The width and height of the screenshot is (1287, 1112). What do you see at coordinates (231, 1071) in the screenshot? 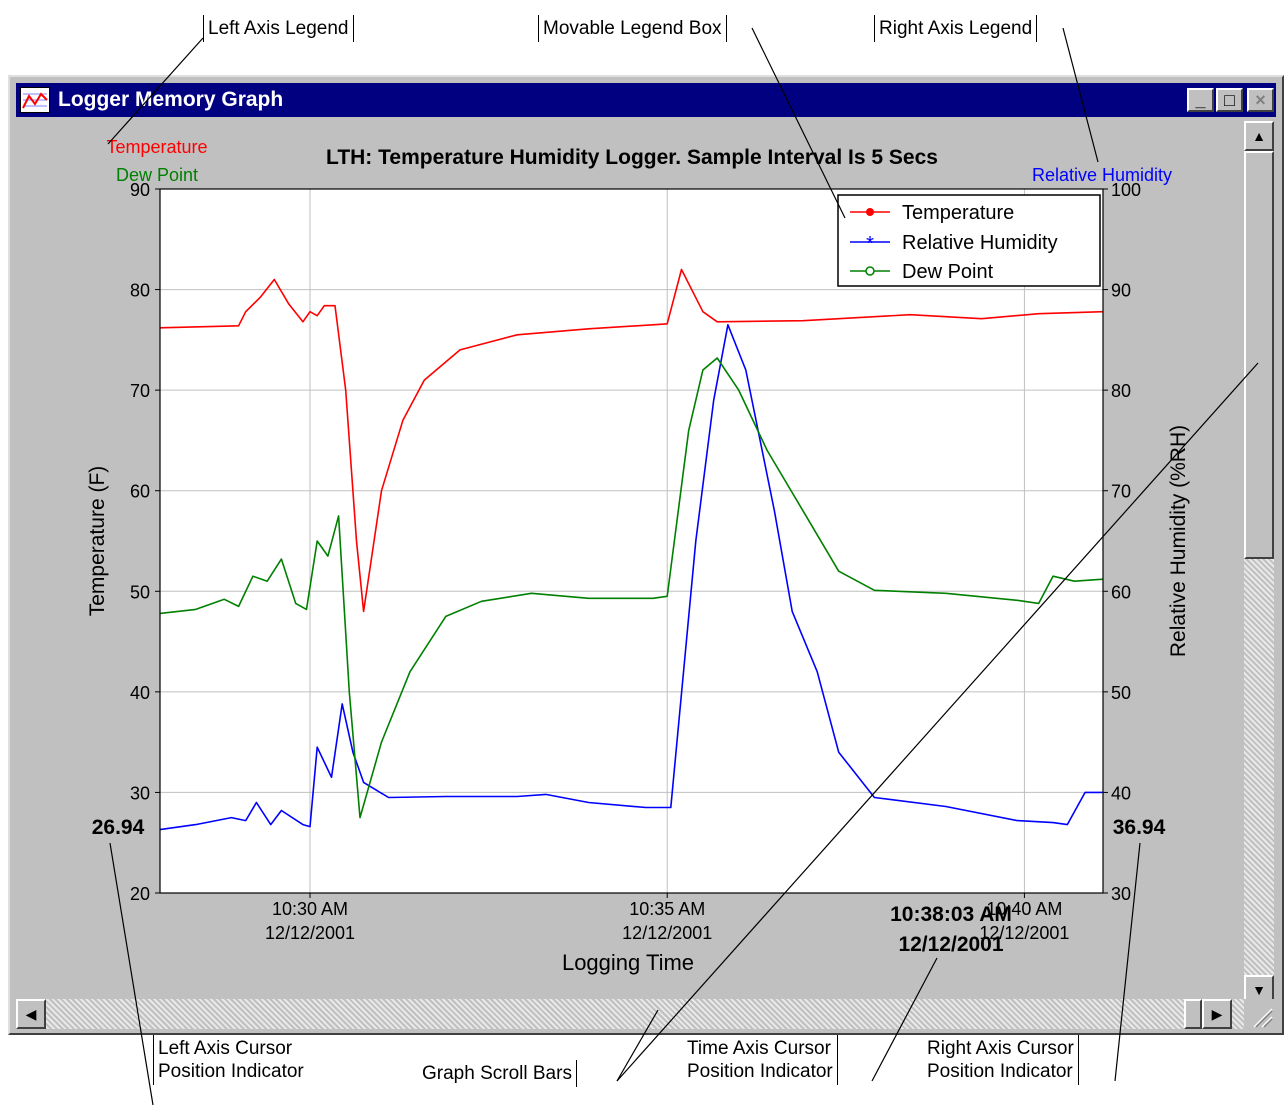
I see `callout-left-cursor-line2: Position Indicator` at bounding box center [231, 1071].